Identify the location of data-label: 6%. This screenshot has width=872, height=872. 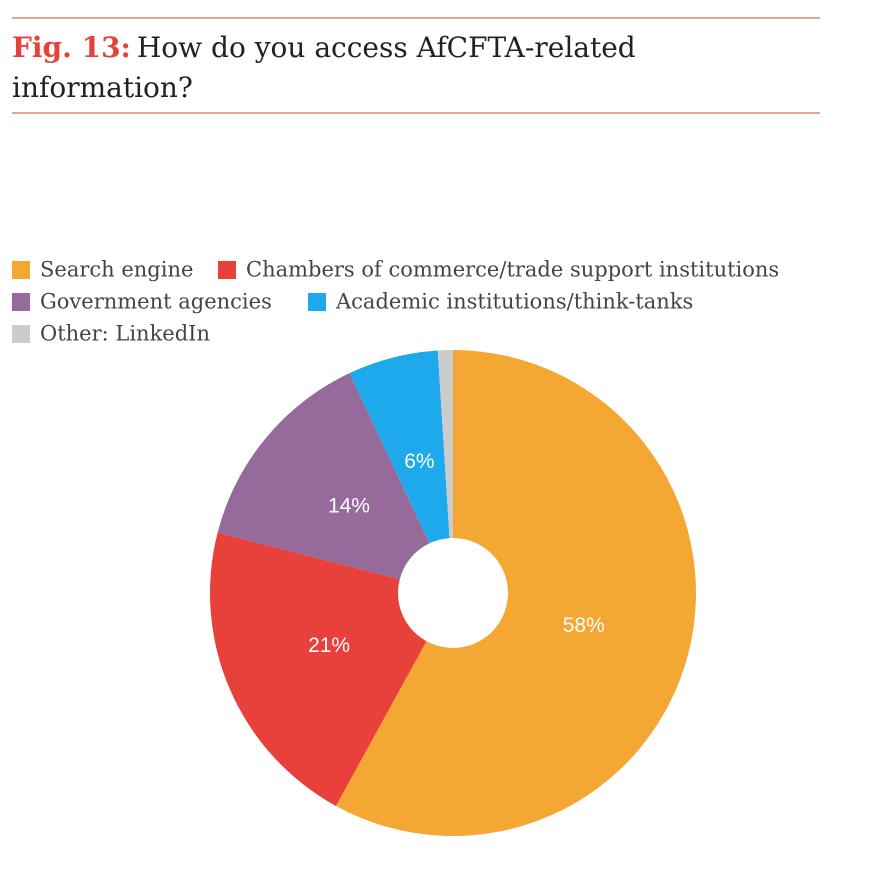
(419, 461).